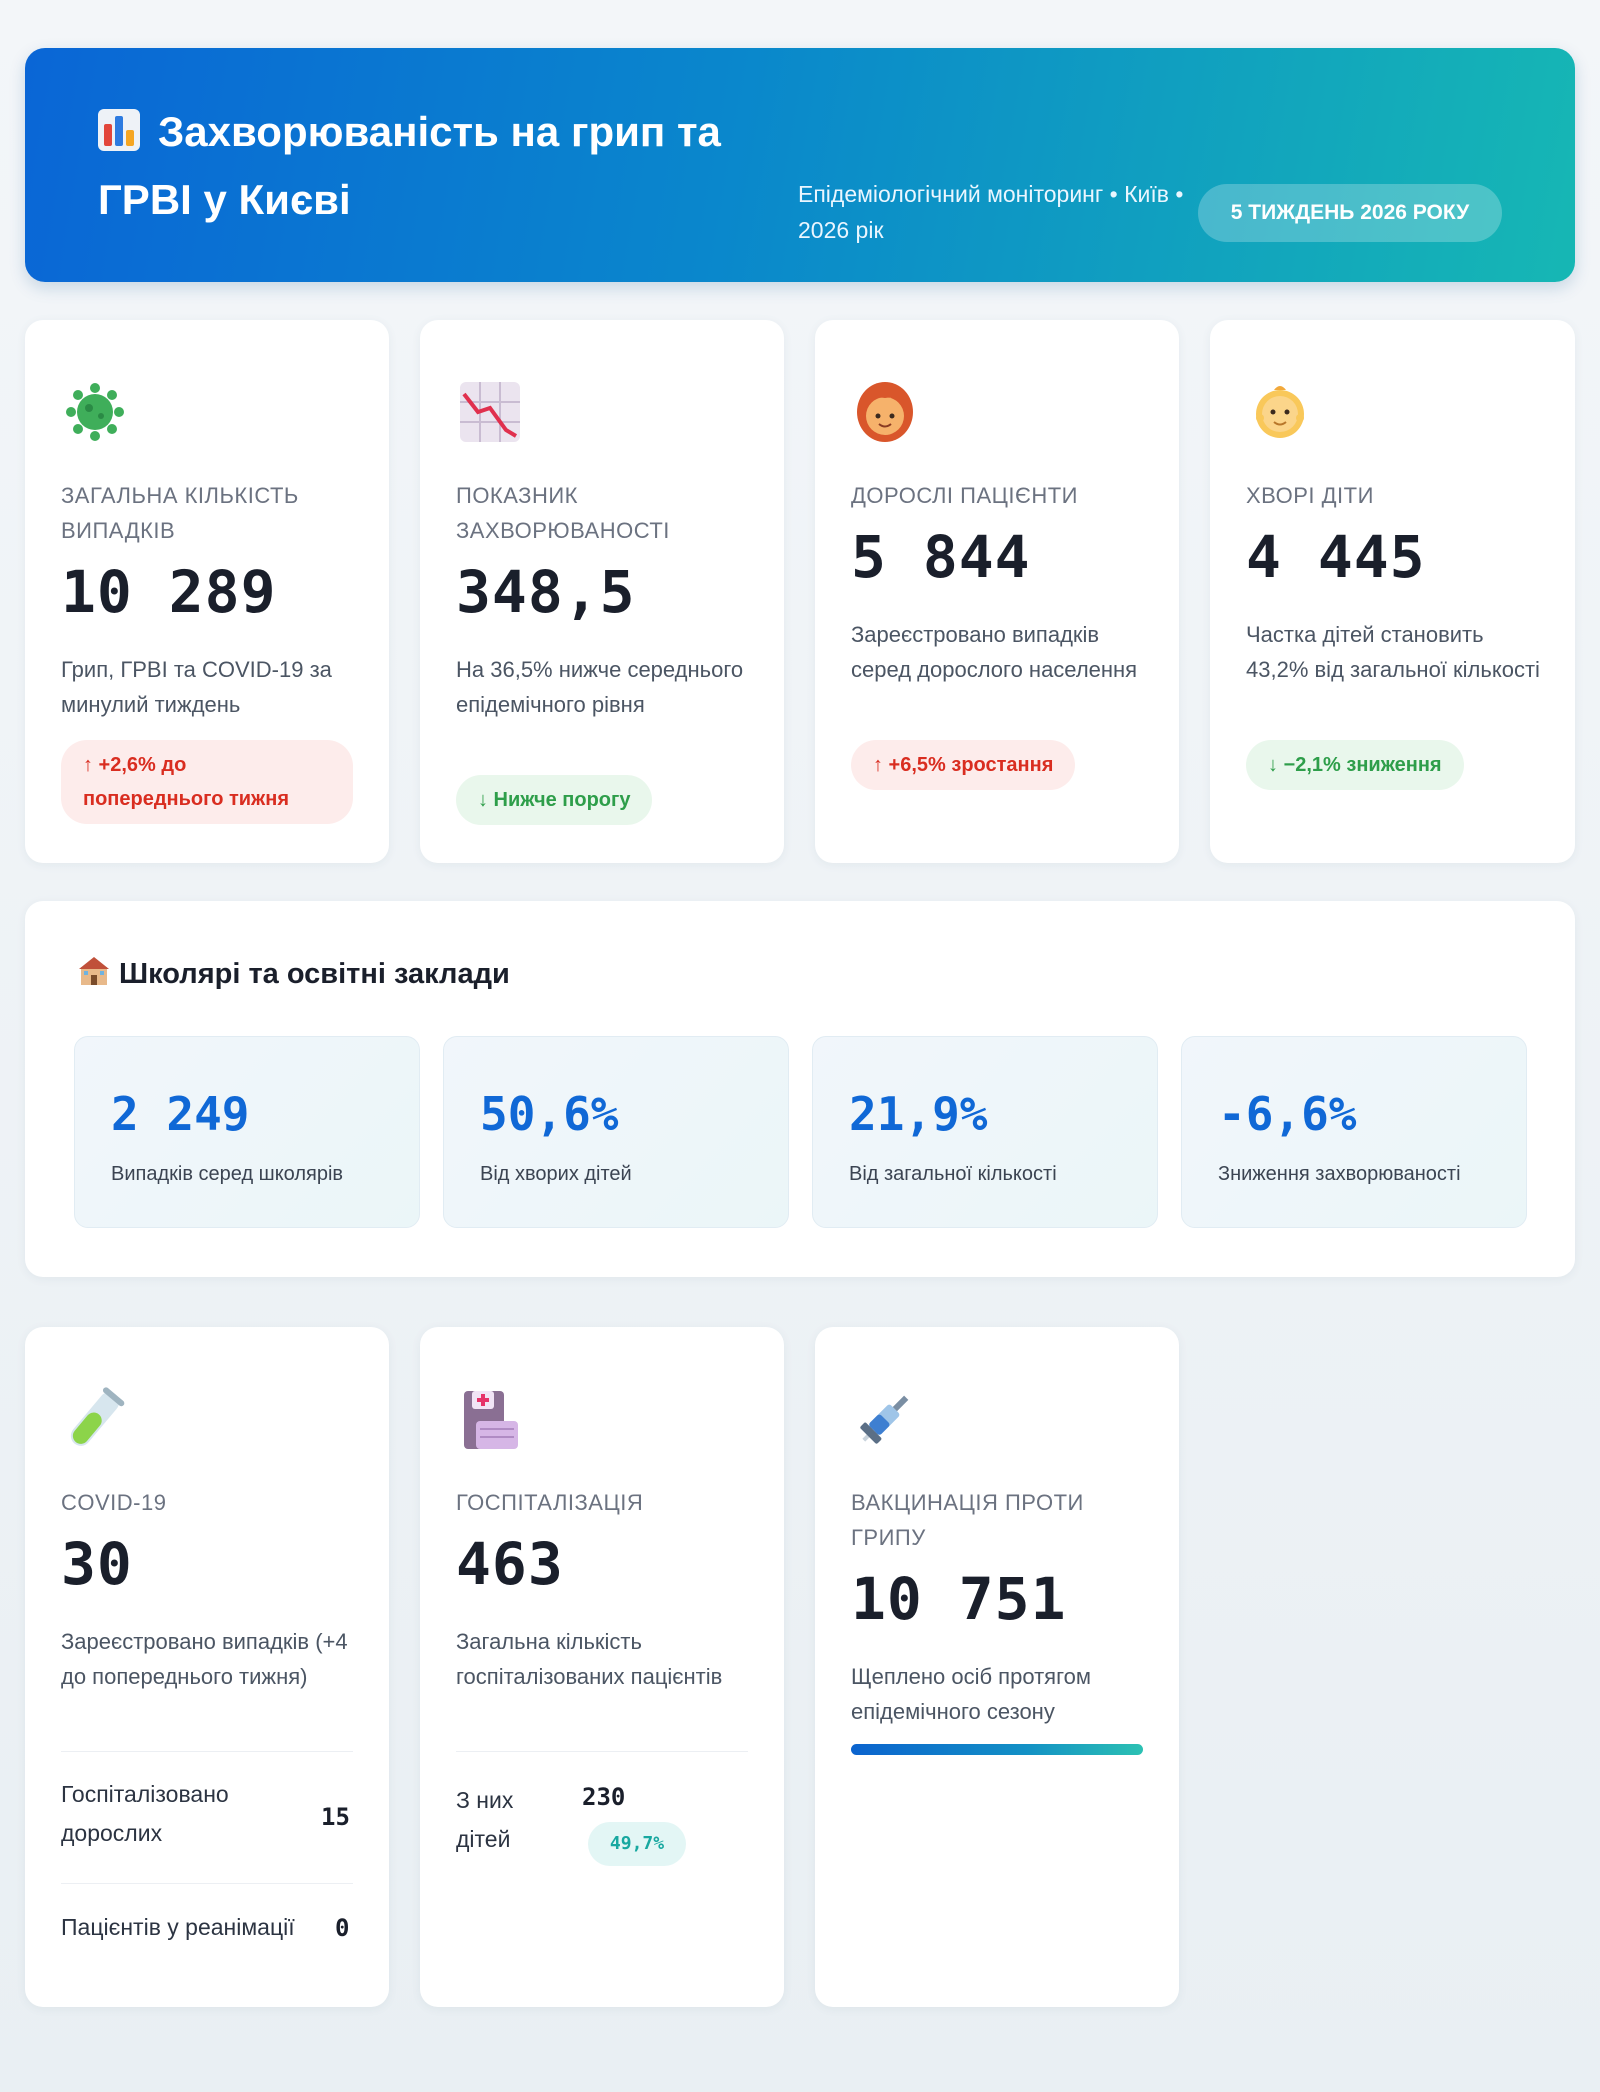 The height and width of the screenshot is (2092, 1600). What do you see at coordinates (550, 1502) in the screenshot?
I see `card-label: ГОСПІТАЛІЗАЦІЯ` at bounding box center [550, 1502].